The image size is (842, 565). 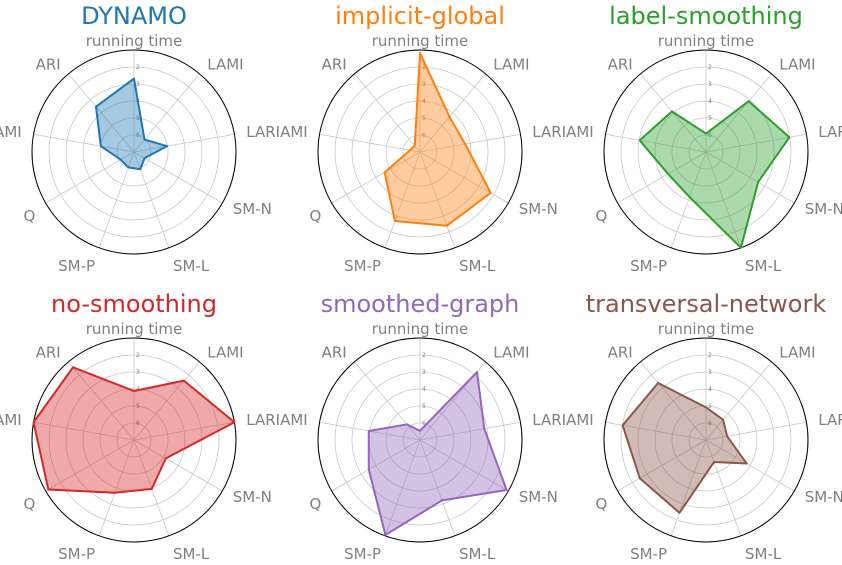 I want to click on panel-title: smoothed-graph, so click(x=420, y=304).